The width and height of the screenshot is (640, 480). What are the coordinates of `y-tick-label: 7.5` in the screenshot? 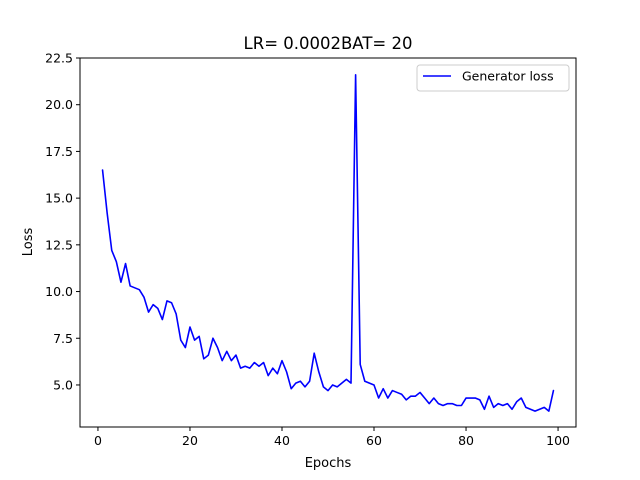 It's located at (63, 338).